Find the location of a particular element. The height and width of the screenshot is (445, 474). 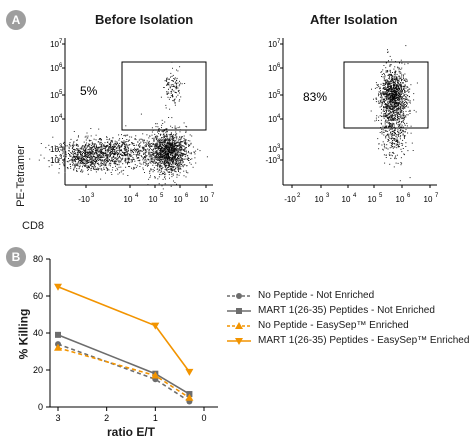

y-tick-exponent: 4 is located at coordinates (279, 117).